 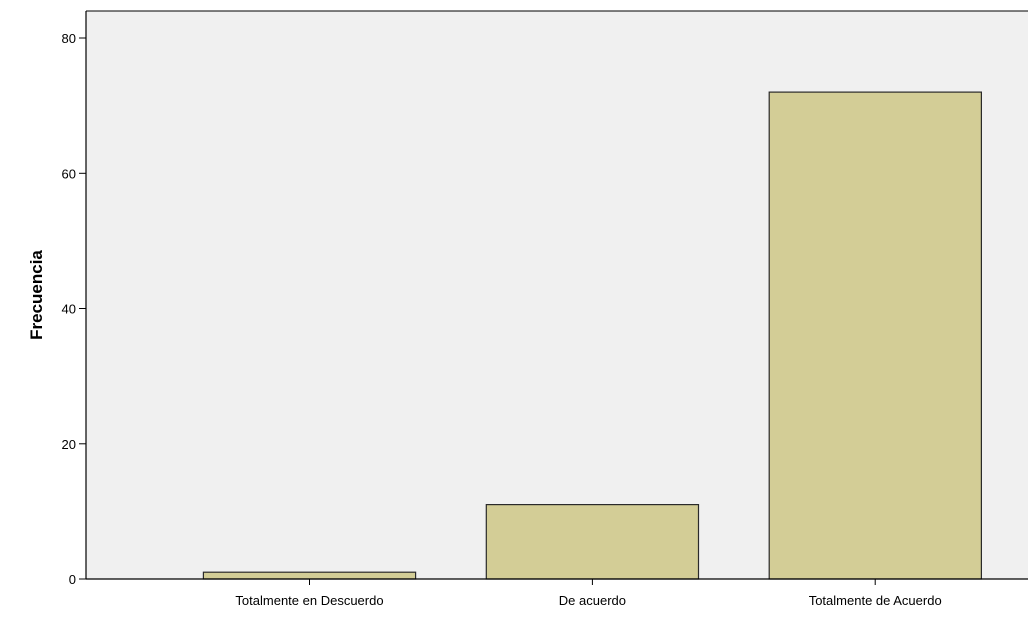 I want to click on y-tick-label: 40, so click(x=69, y=309).